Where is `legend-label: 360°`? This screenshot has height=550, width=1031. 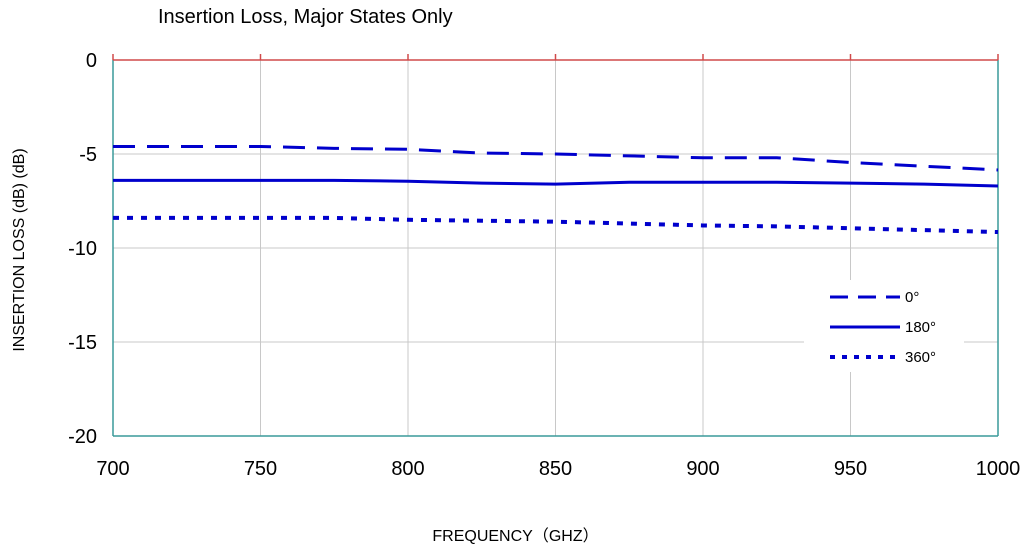 legend-label: 360° is located at coordinates (920, 357).